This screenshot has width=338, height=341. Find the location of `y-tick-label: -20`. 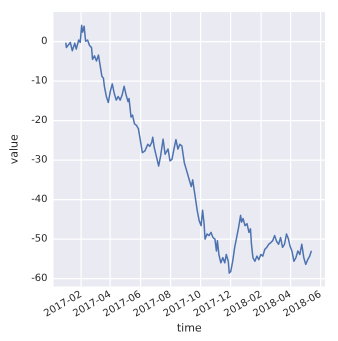

y-tick-label: -20 is located at coordinates (39, 120).